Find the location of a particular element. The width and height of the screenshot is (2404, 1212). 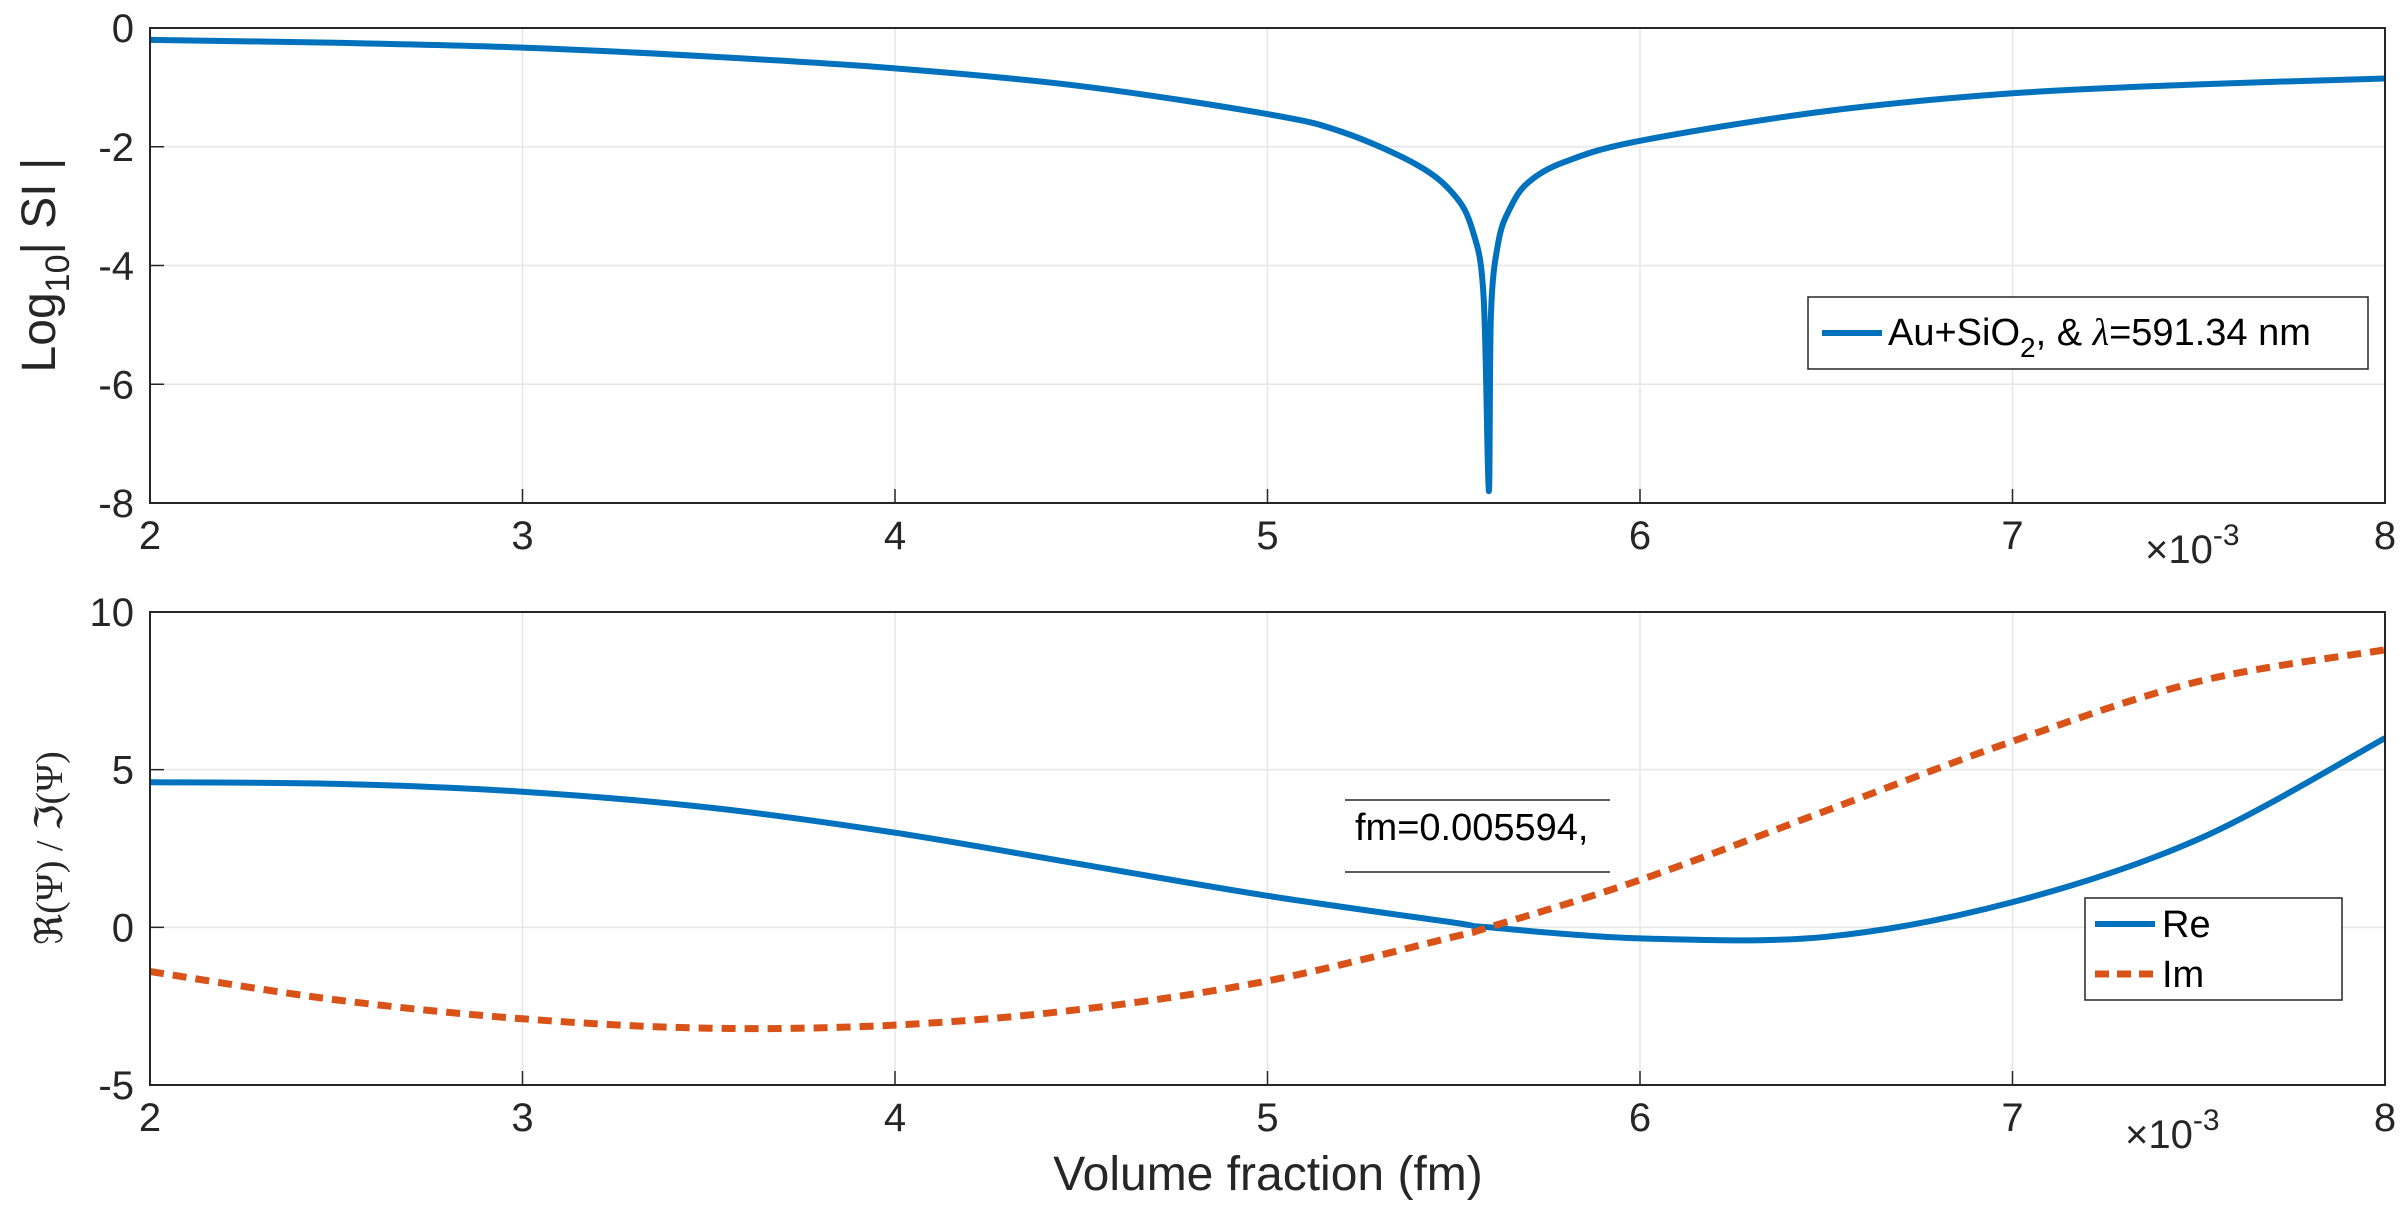

top-x-tick-label: 8 is located at coordinates (2385, 536).